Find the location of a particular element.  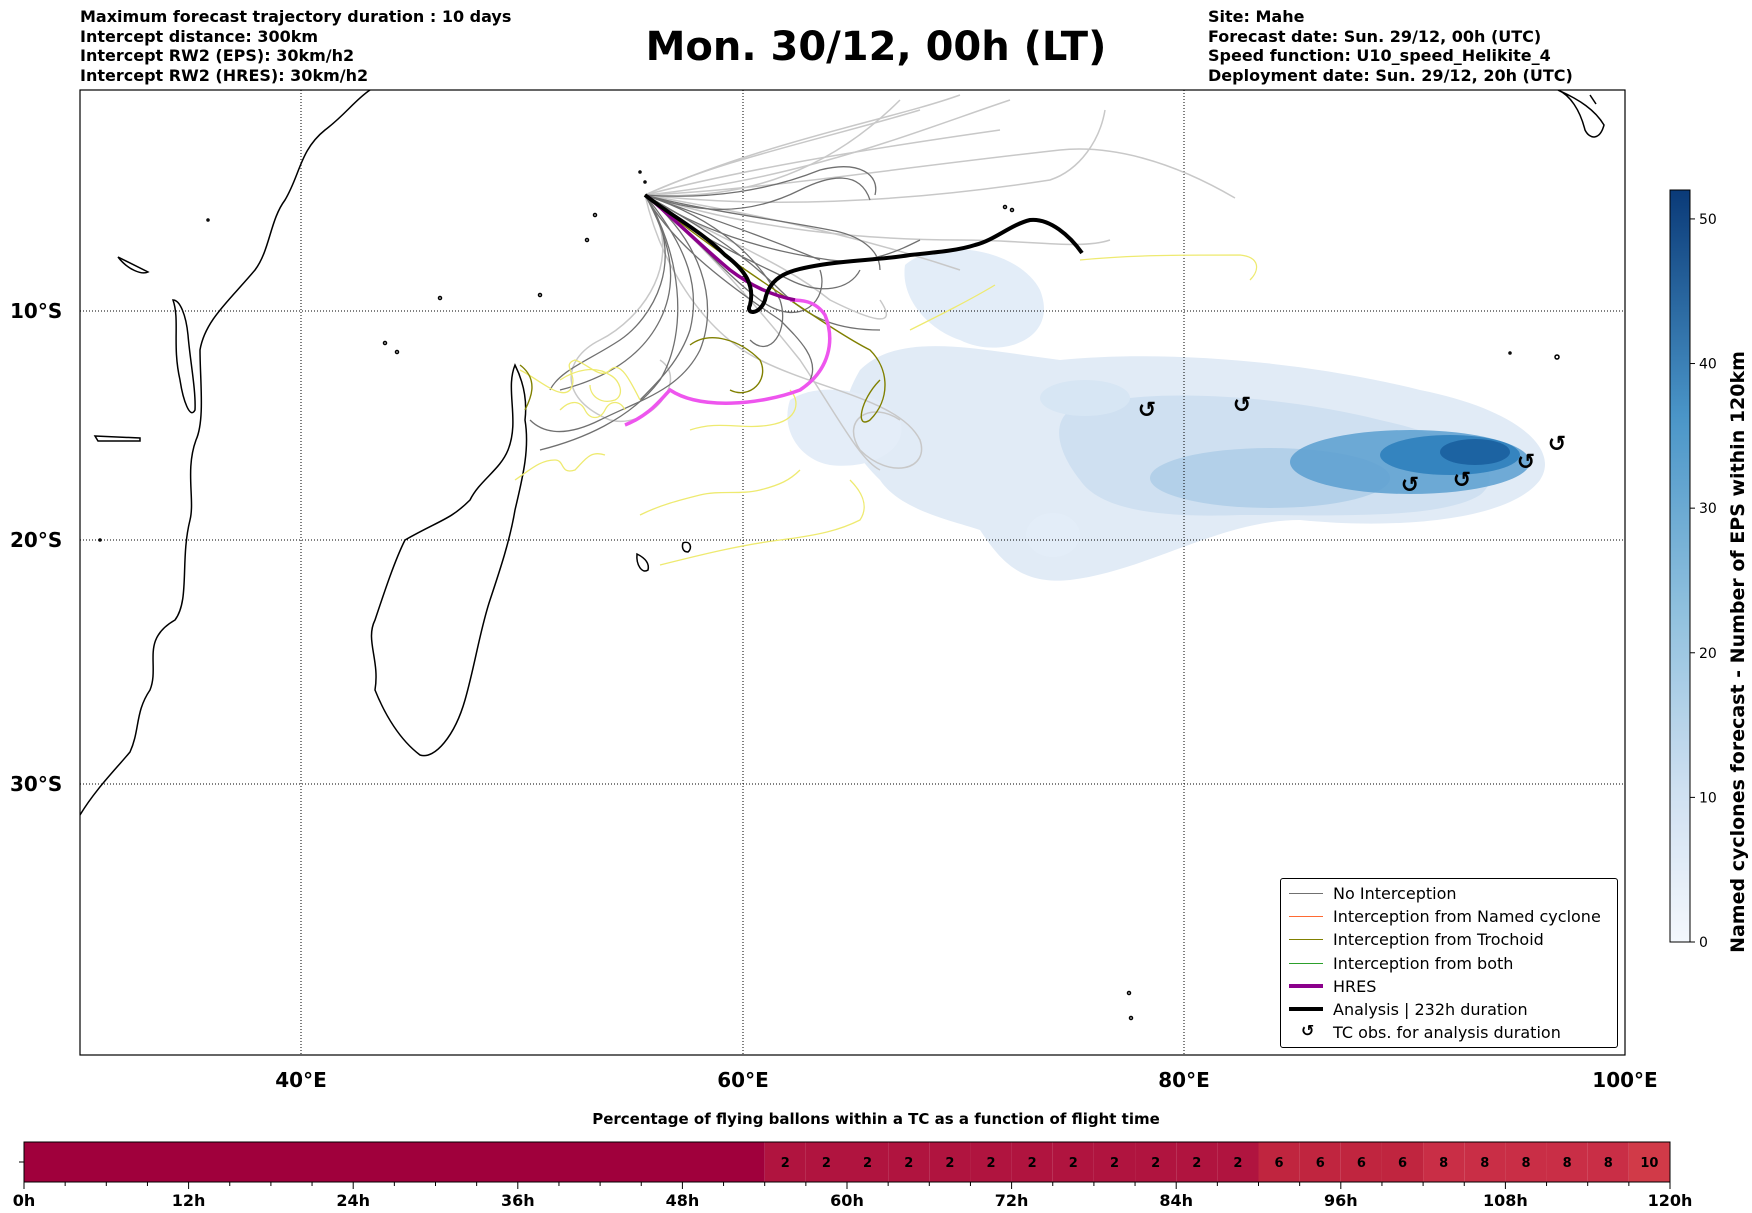

header-right-line: Forecast date: Sun. 29/12, 00h (UTC) is located at coordinates (1375, 36).